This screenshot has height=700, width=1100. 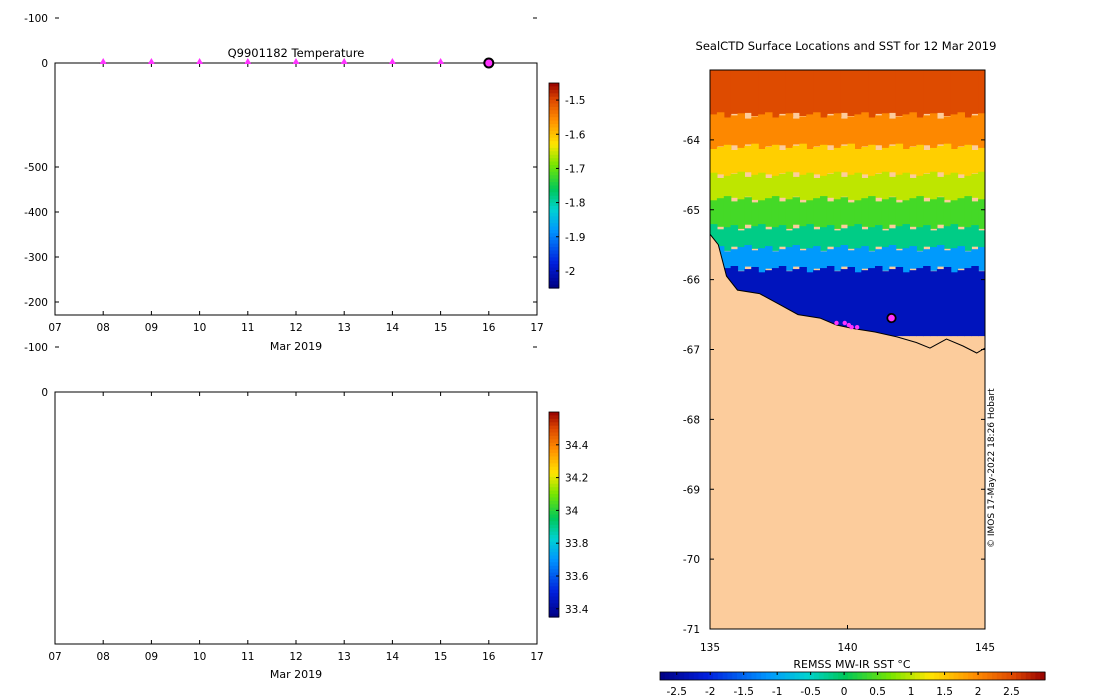 I want to click on map-colorbar-tick-label: -1, so click(x=777, y=692).